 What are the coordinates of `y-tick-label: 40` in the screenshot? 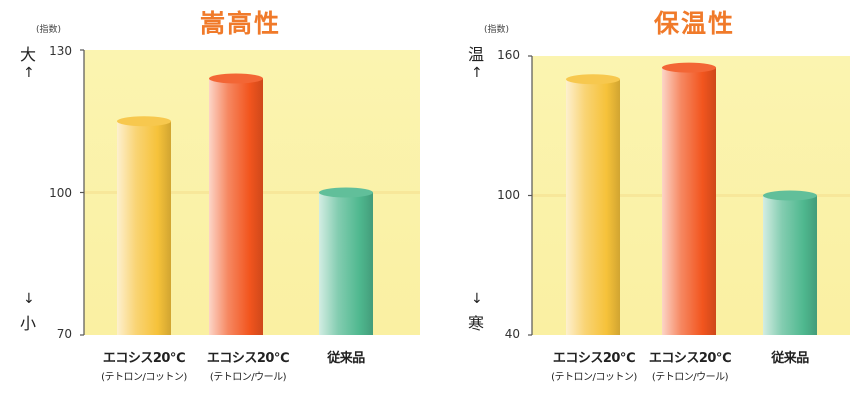 It's located at (512, 334).